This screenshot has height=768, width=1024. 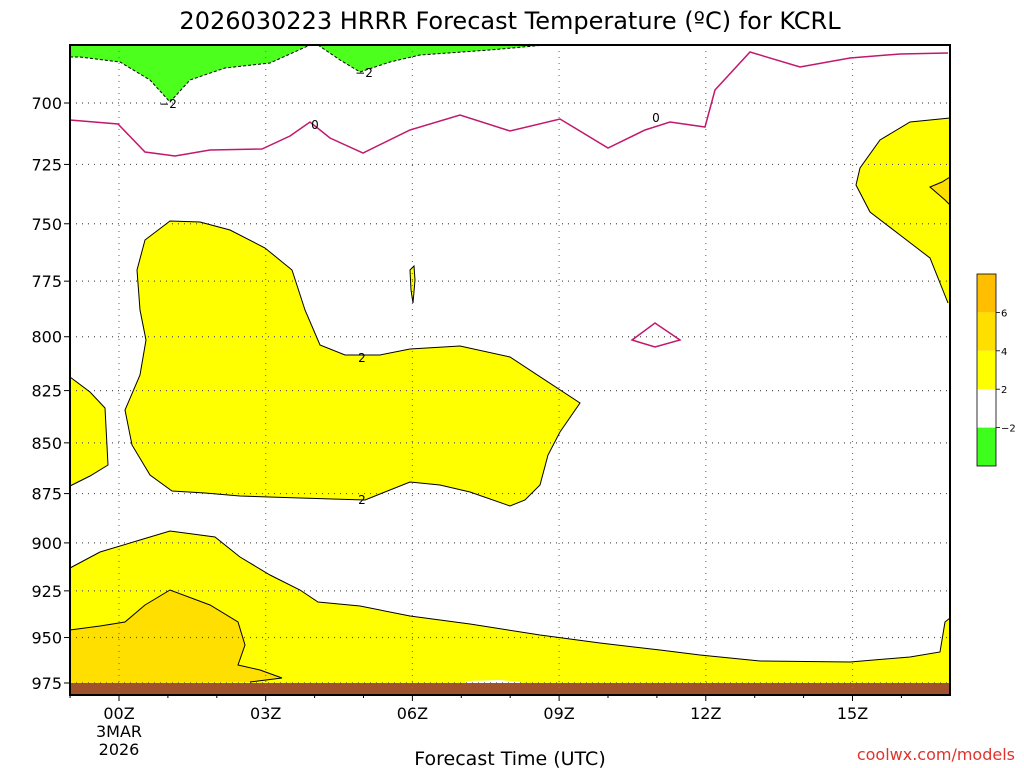 I want to click on y-tick-label: 800, so click(x=46, y=337).